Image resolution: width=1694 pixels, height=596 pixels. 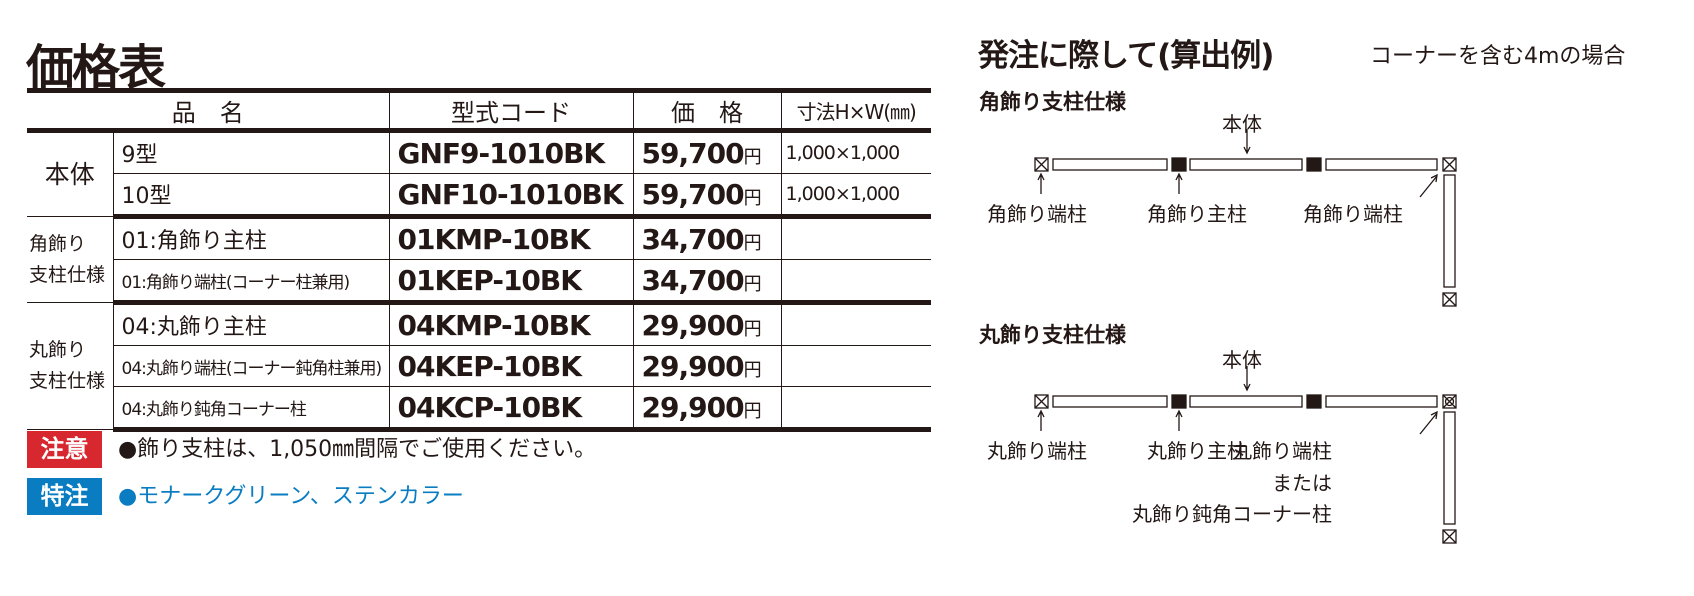 I want to click on category-cell: 本体, so click(x=70, y=172).